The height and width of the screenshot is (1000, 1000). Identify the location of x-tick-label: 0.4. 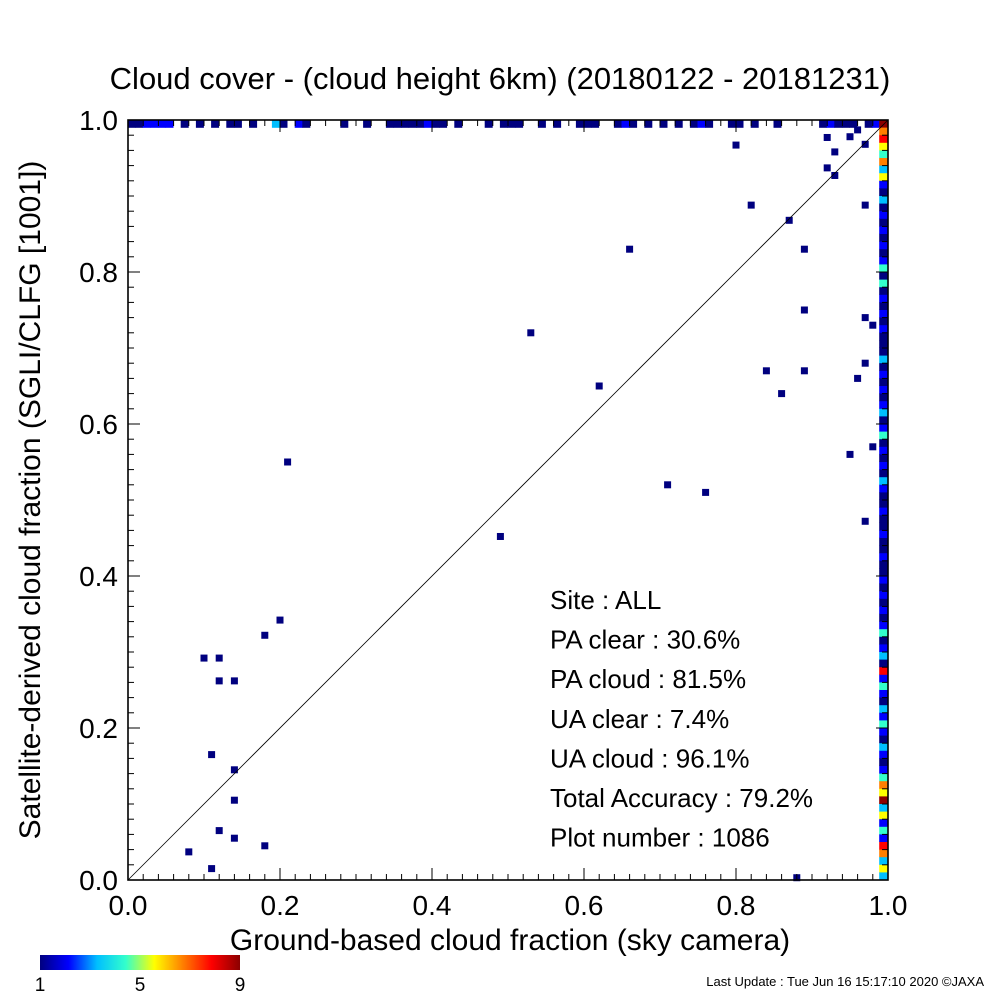
(432, 905).